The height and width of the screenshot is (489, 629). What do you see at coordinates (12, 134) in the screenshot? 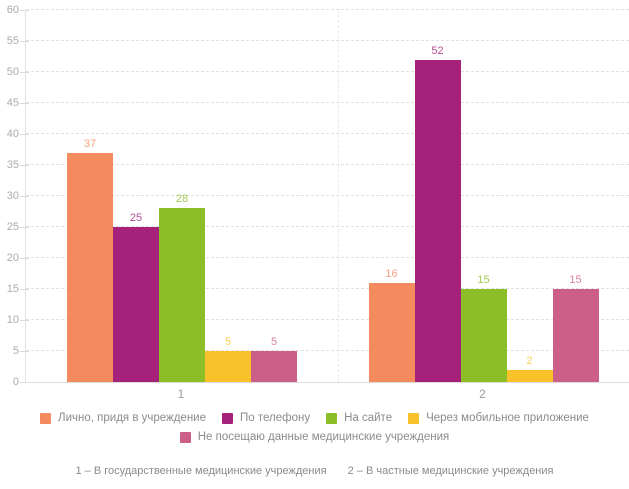
I see `y-axis-tick-label: 40` at bounding box center [12, 134].